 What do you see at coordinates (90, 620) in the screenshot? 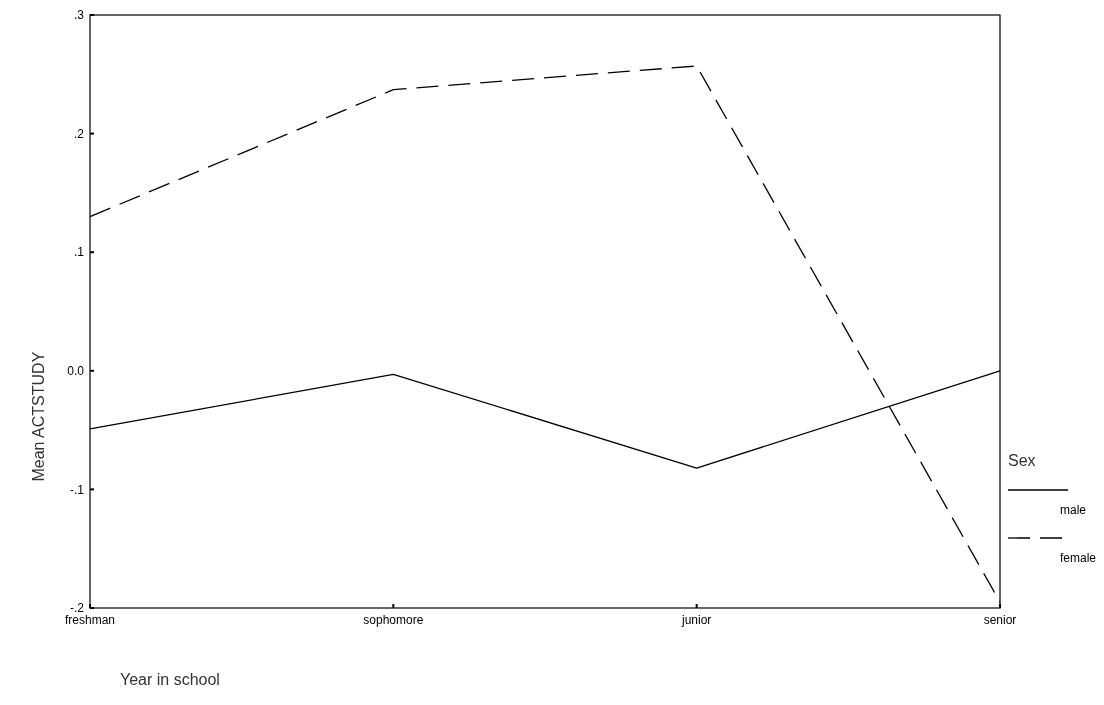
I see `x-tick-label: freshman` at bounding box center [90, 620].